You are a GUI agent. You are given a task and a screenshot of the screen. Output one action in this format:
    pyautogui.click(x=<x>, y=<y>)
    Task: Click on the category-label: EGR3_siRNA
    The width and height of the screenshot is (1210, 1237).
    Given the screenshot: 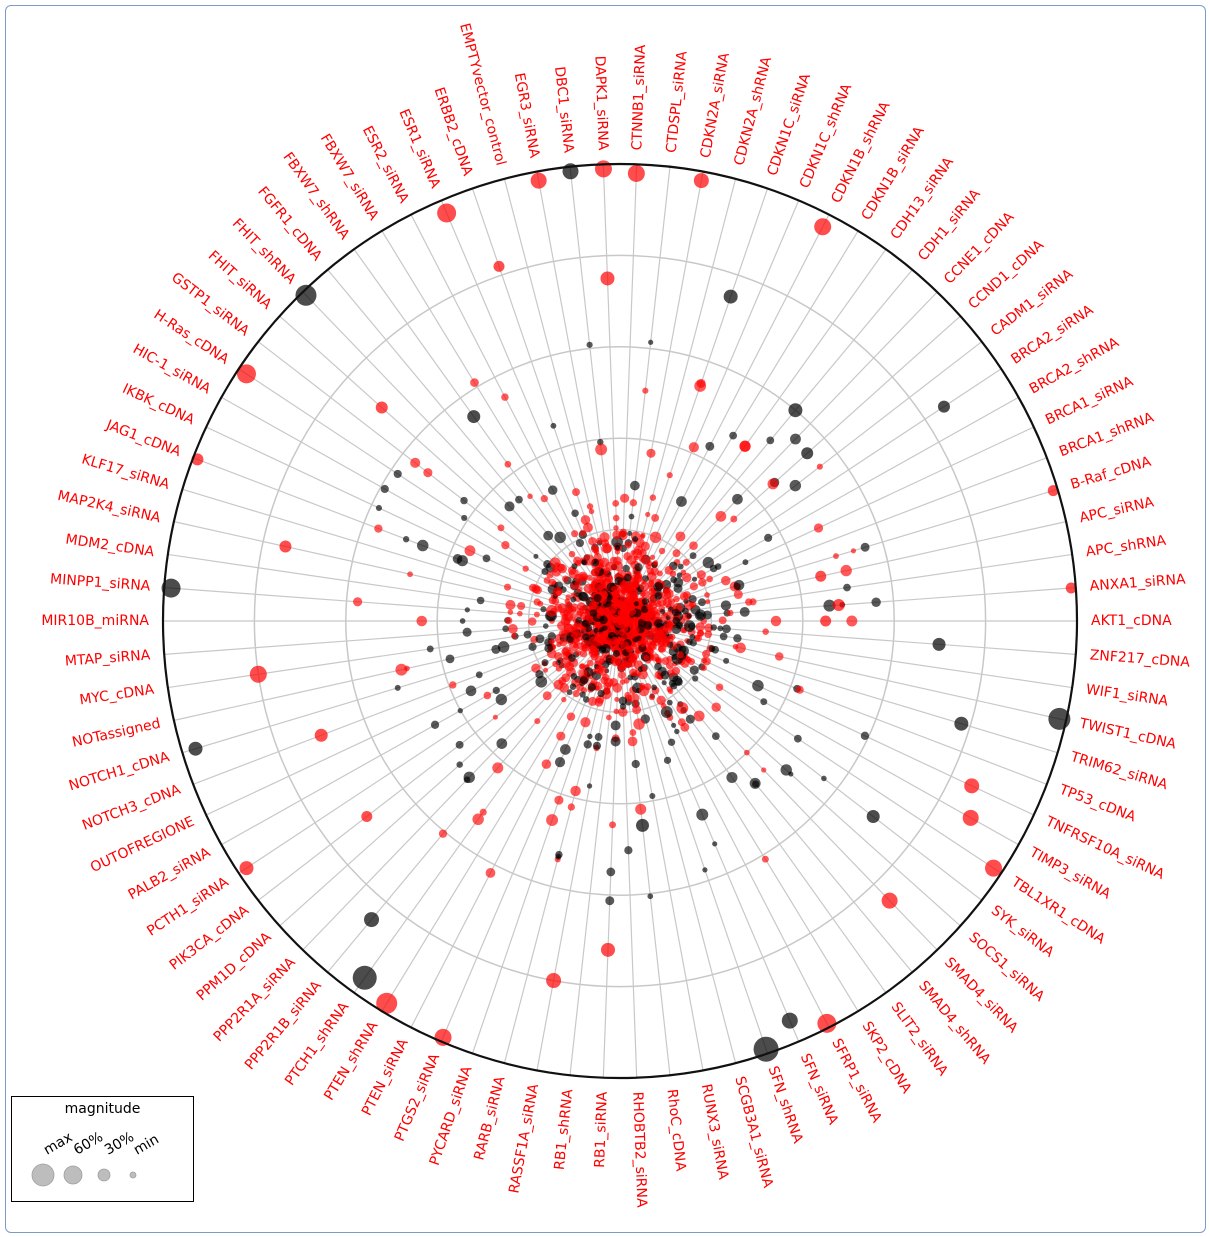 What is the action you would take?
    pyautogui.click(x=526, y=116)
    